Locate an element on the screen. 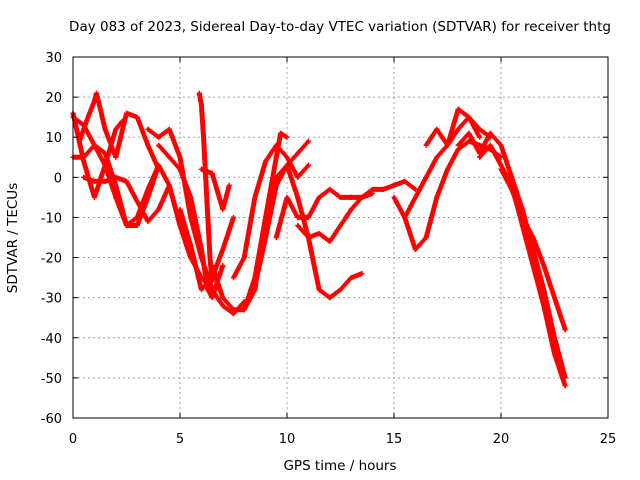 Image resolution: width=640 pixels, height=480 pixels. y-axis-label: SDTVAR / TECUs is located at coordinates (13, 238).